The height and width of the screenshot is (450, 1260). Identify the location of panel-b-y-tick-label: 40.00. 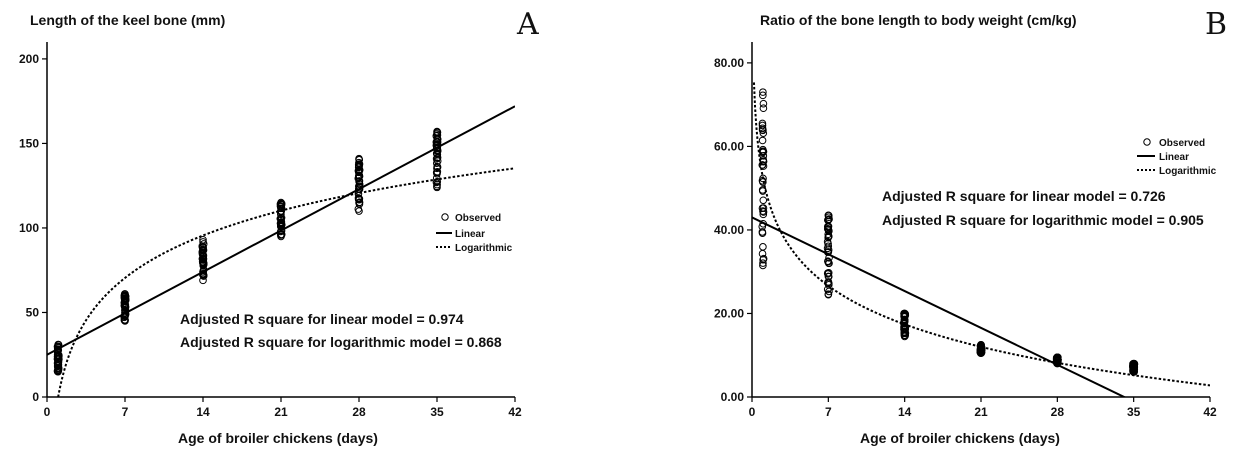
(729, 230).